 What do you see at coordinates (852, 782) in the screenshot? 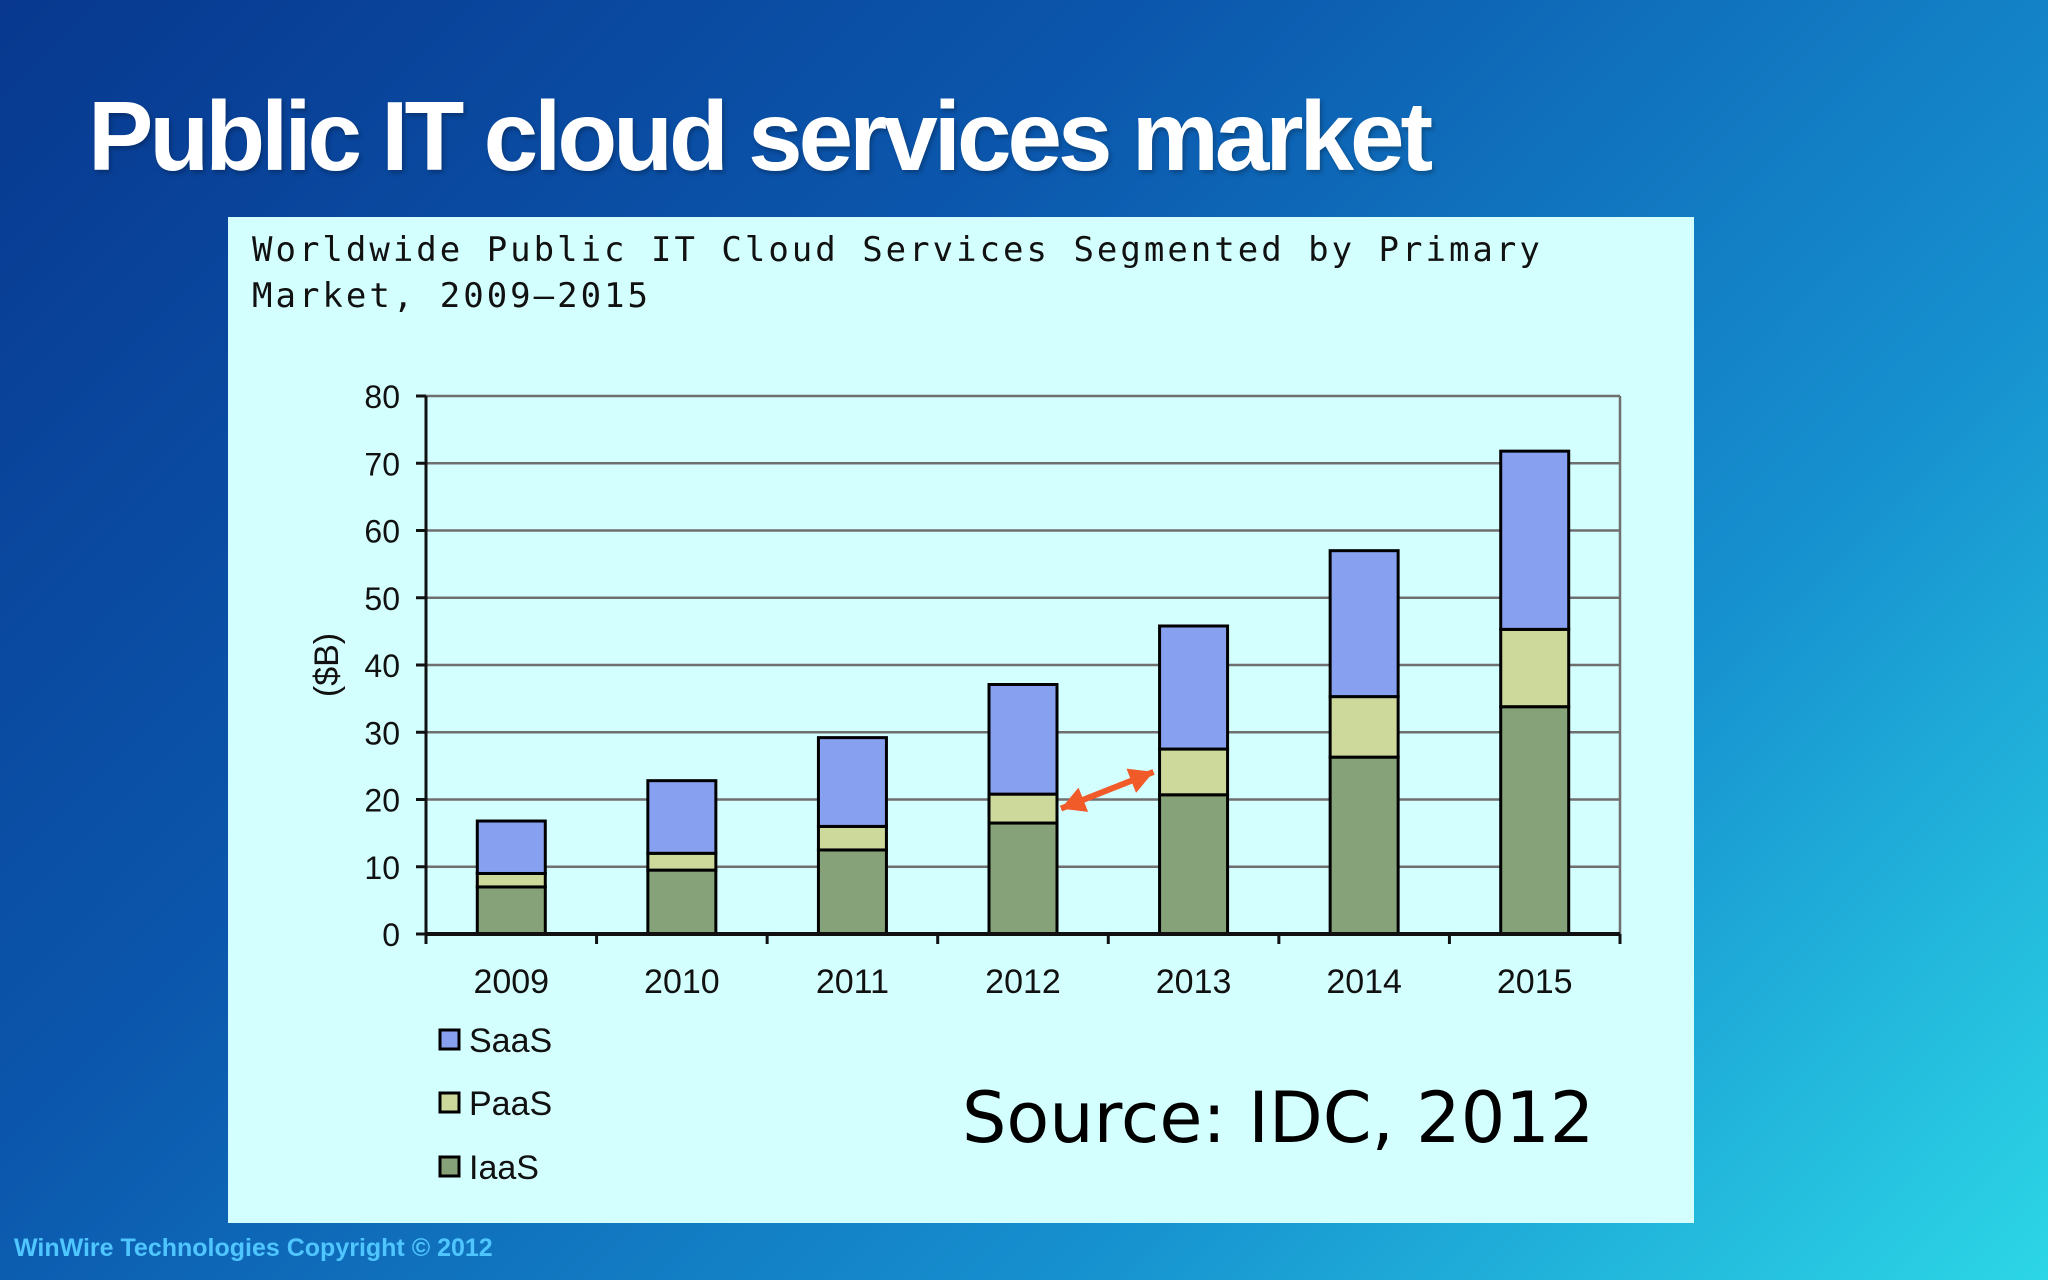
I see `bar-saas-2011` at bounding box center [852, 782].